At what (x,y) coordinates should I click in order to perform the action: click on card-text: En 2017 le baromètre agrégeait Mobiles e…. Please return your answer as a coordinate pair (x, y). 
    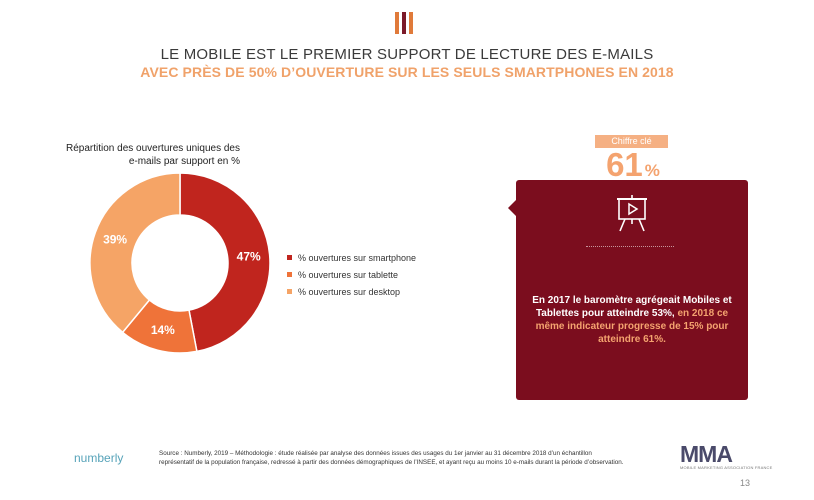
    Looking at the image, I should click on (632, 320).